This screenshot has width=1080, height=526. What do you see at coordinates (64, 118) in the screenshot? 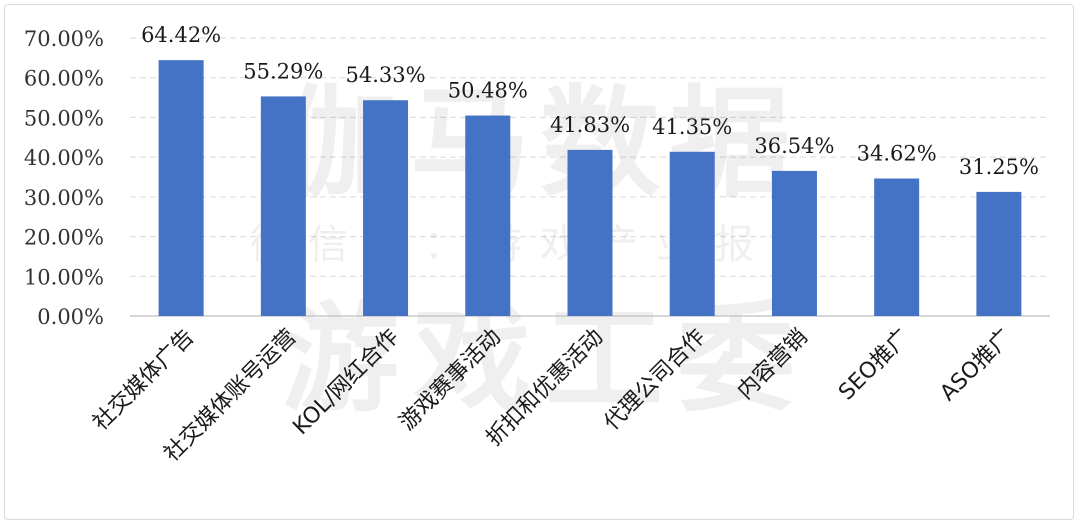
I see `y-tick-label: 50.00%` at bounding box center [64, 118].